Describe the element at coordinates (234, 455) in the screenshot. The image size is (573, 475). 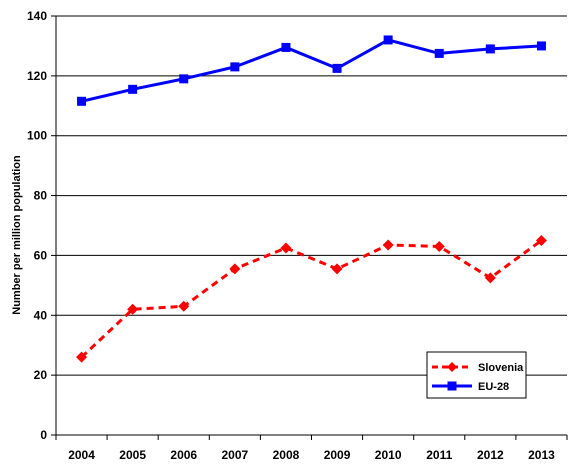
I see `x-tick-label-2007: 2007` at that location.